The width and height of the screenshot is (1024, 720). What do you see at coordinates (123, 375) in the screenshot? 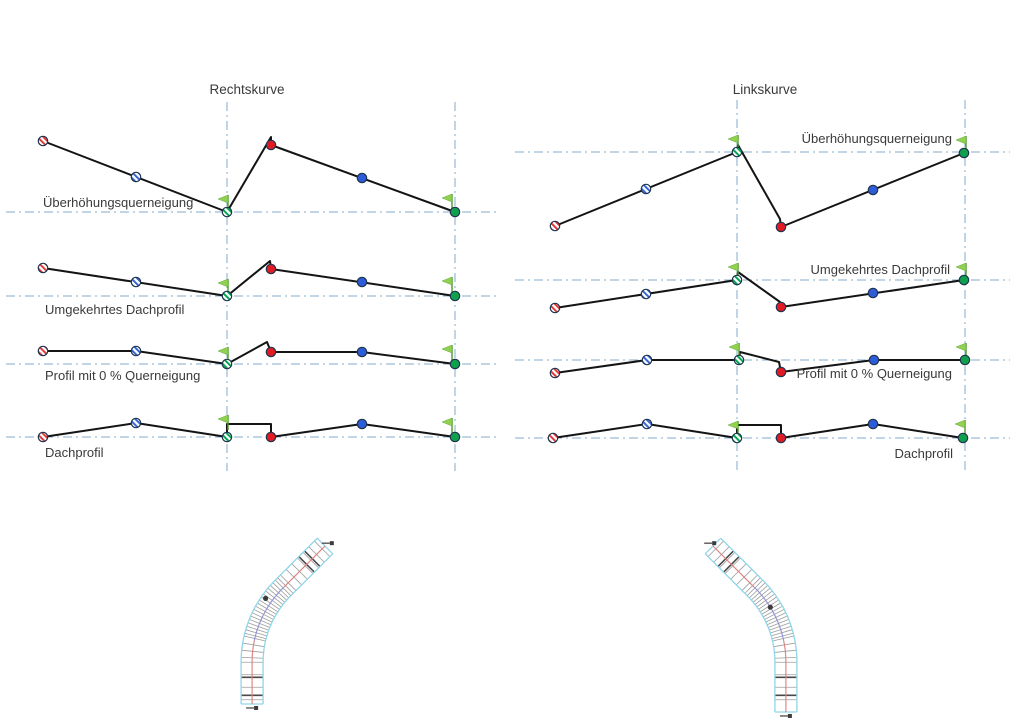
I see `row-label-zero-crossfall-right: Profil mit 0 % Querneigung` at bounding box center [123, 375].